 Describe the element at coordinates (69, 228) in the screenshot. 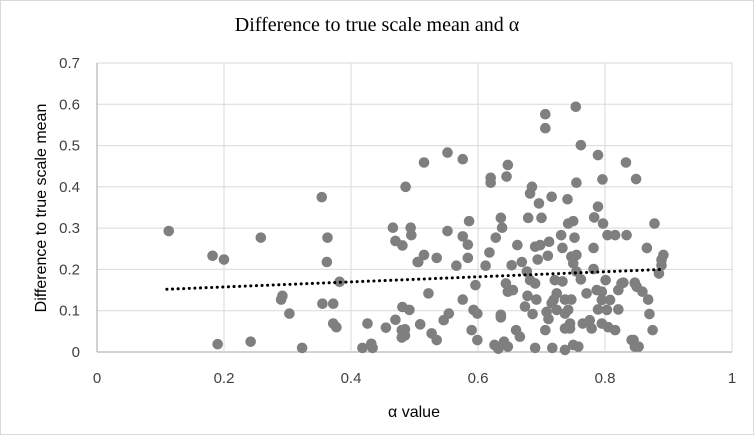

I see `y-tick-label: 0.3` at that location.